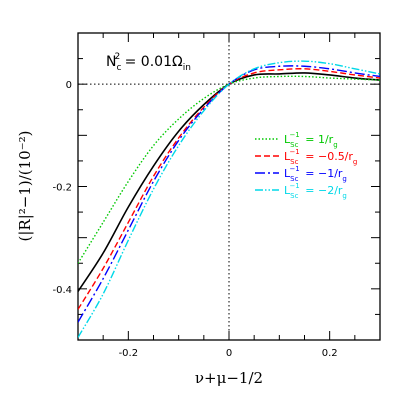  Describe the element at coordinates (229, 378) in the screenshot. I see `x-axis-label: ν+μ−1/2` at that location.